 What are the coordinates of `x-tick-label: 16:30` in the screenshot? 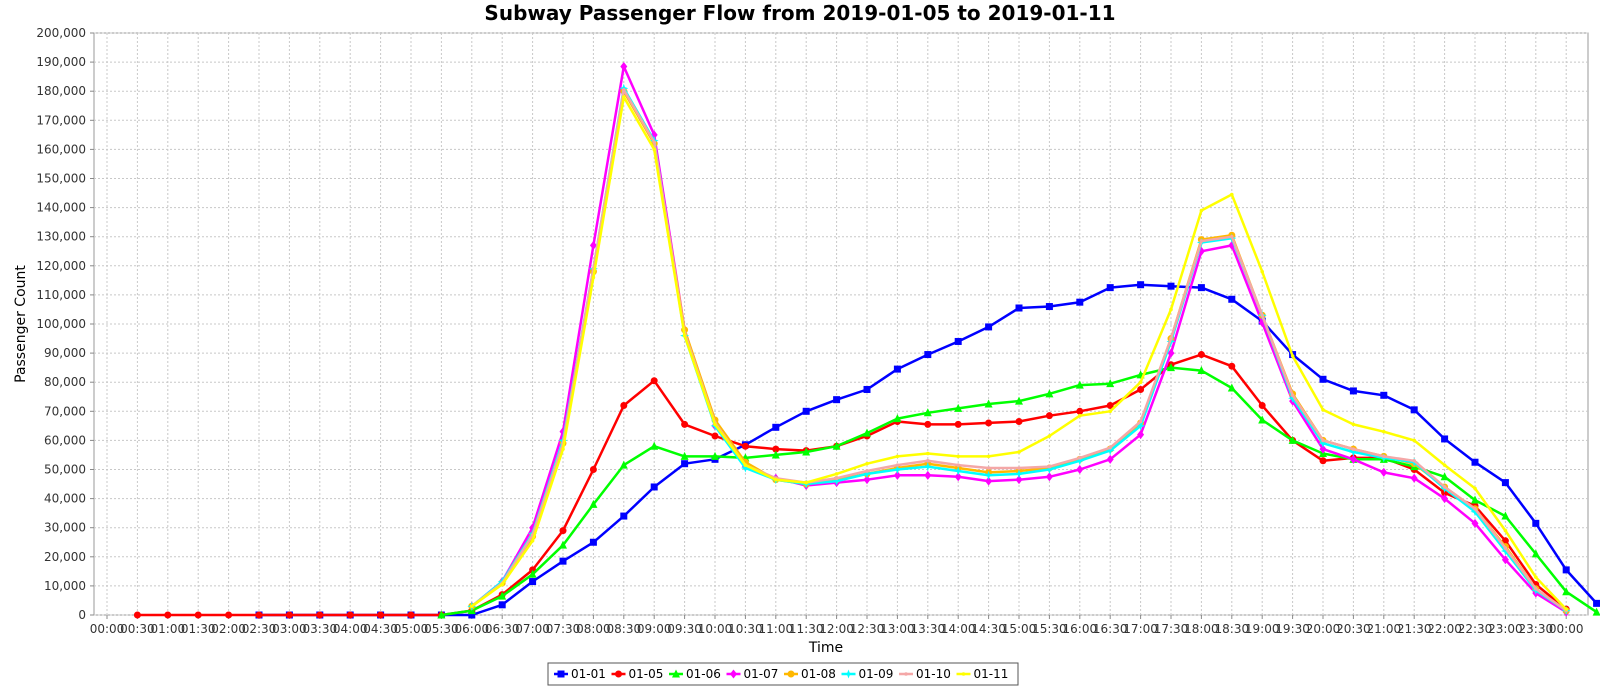 It's located at (1110, 629).